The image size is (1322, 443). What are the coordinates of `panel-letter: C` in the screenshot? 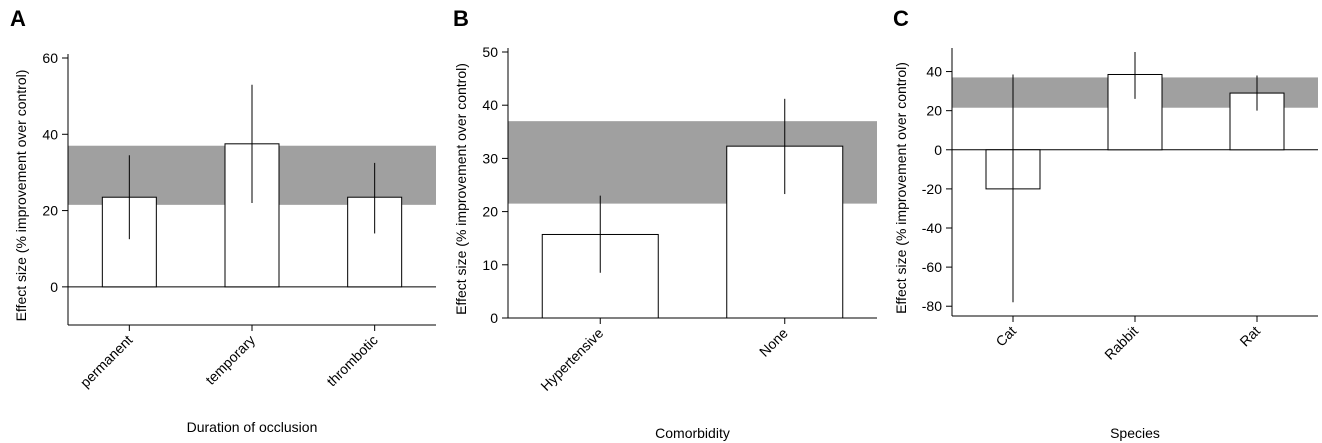 It's located at (901, 18).